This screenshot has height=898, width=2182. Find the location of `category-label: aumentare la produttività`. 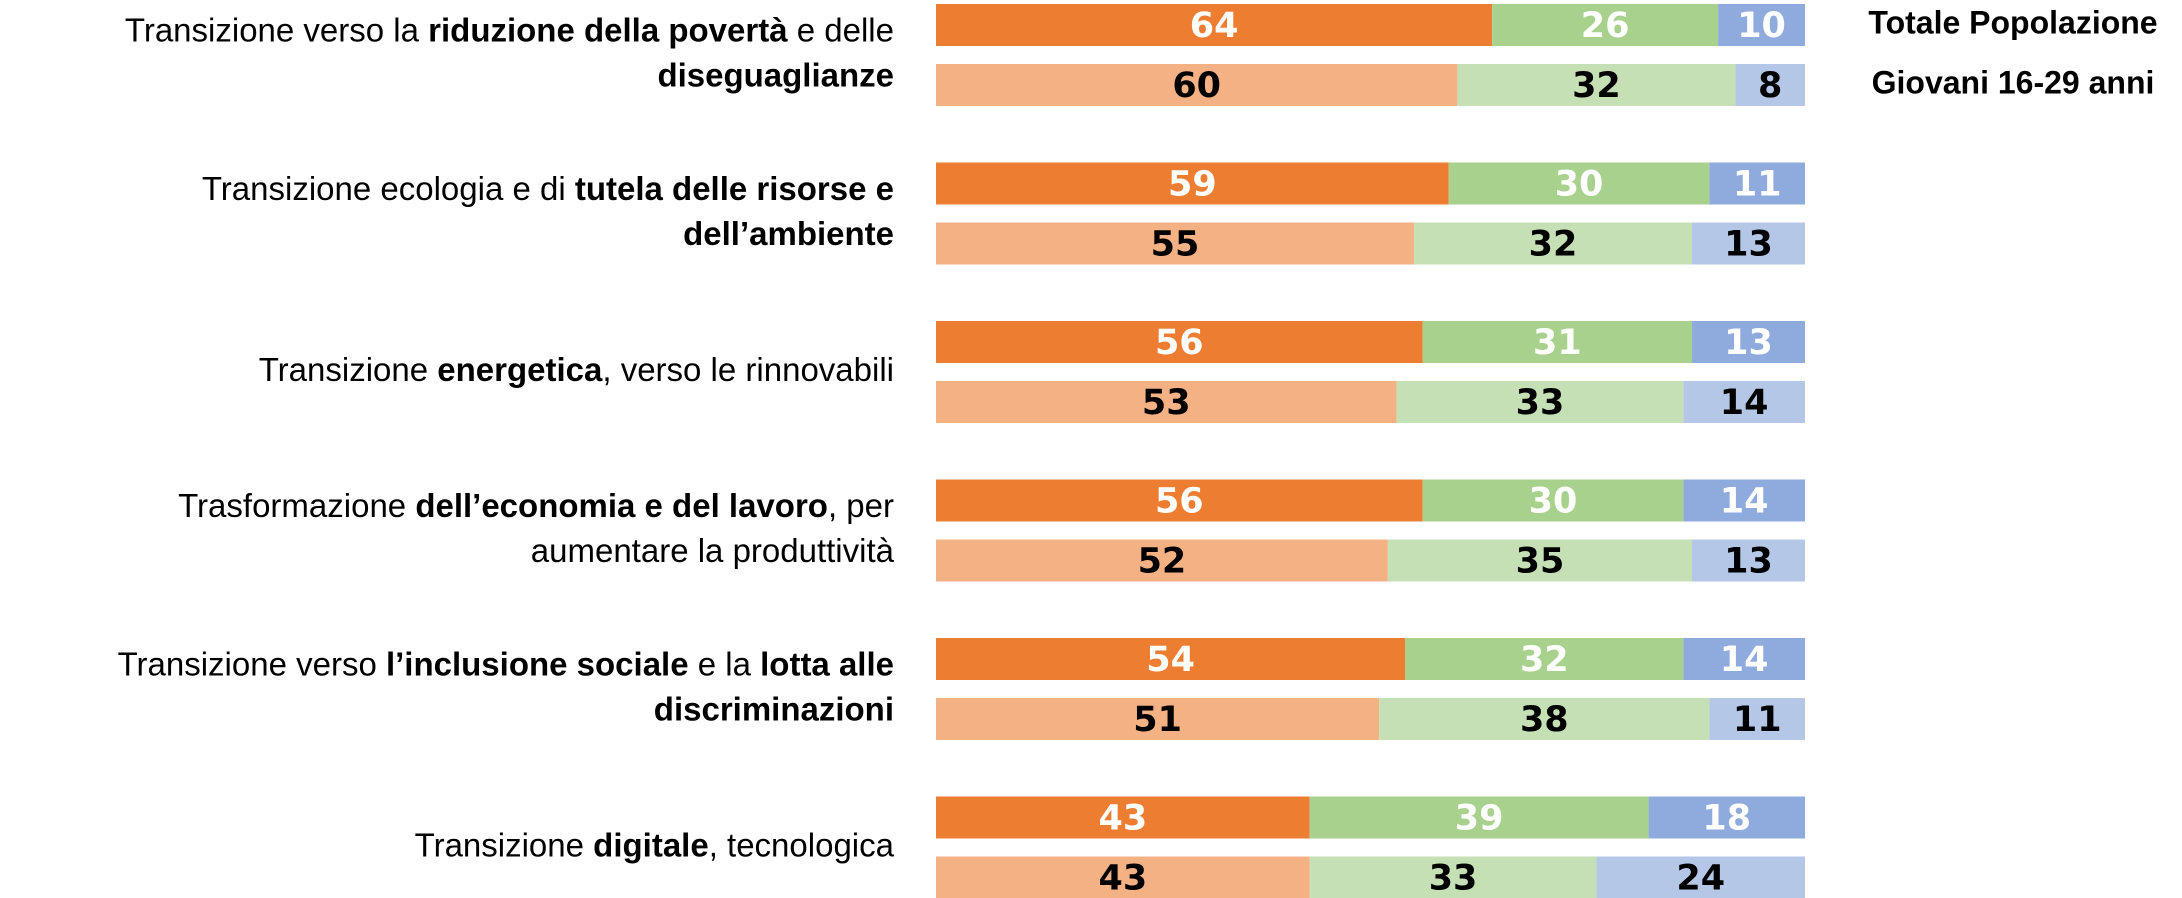

category-label: aumentare la produttività is located at coordinates (713, 550).